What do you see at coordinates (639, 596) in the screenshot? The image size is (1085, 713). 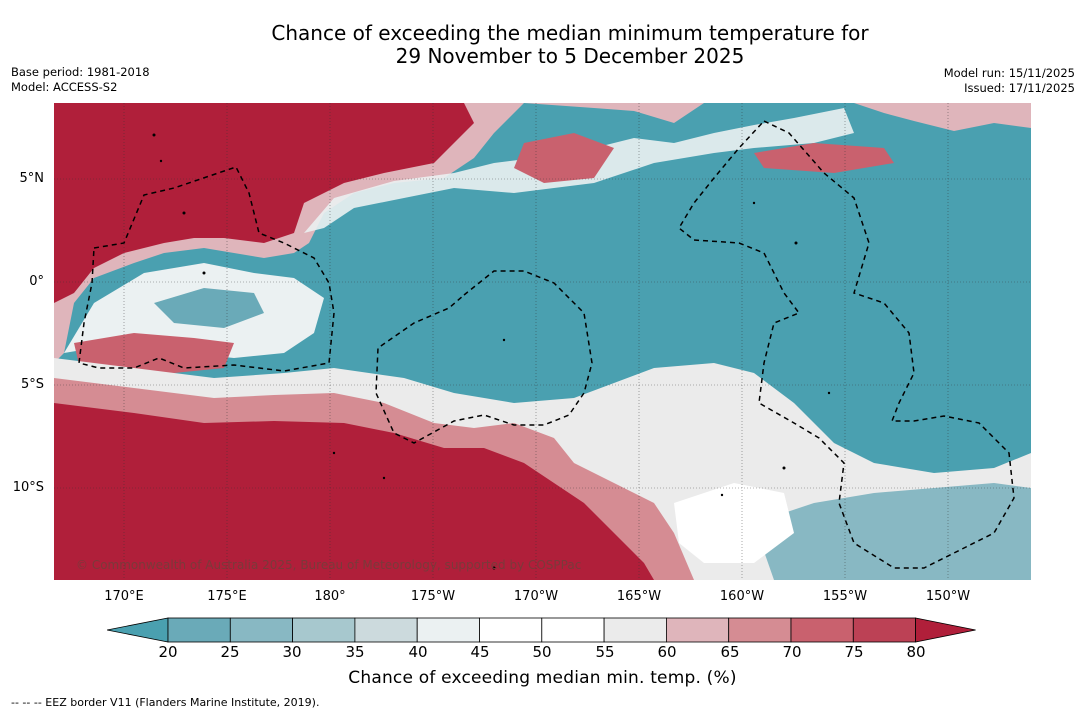 I see `lon-label-165w: 165°W` at bounding box center [639, 596].